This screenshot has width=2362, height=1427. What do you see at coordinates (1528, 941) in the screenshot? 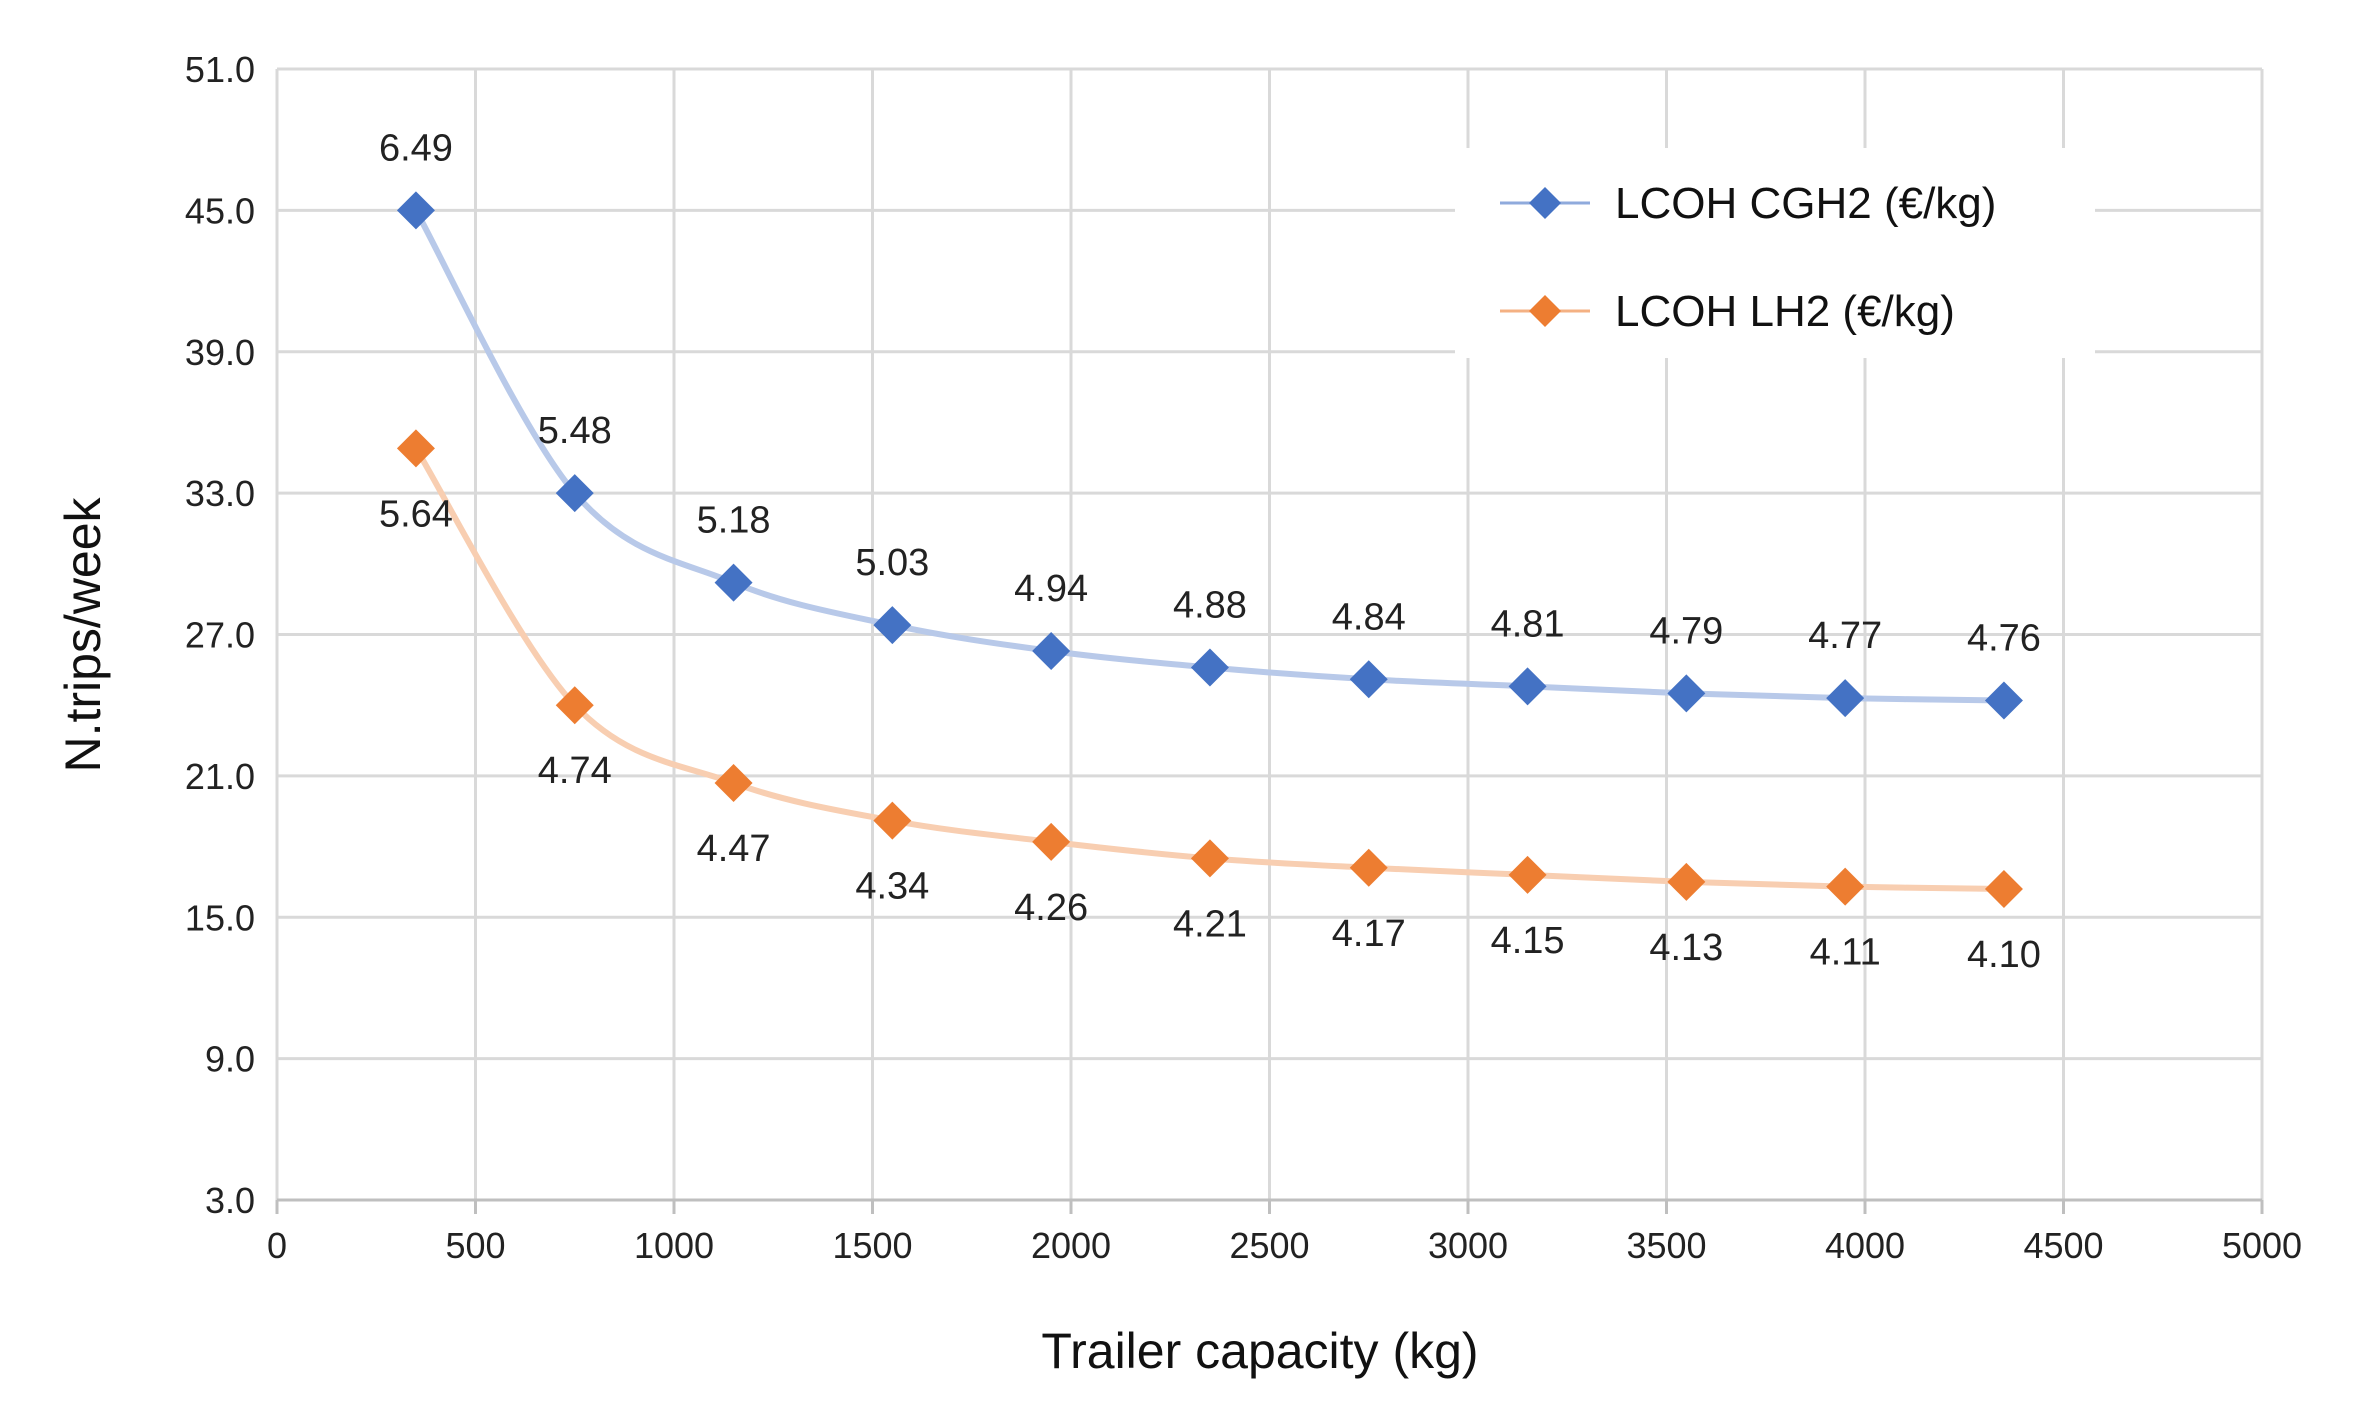
I see `data-label-lh2: 4.15` at bounding box center [1528, 941].